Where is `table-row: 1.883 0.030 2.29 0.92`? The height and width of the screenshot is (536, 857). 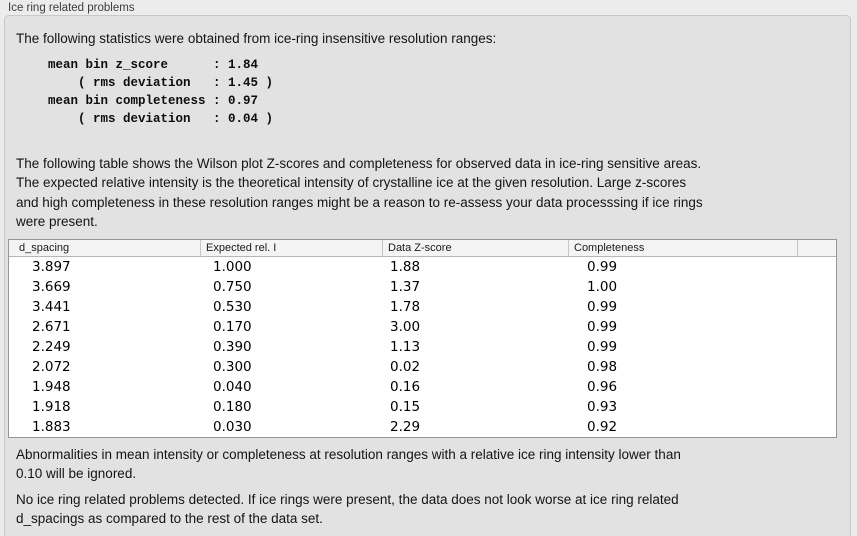
table-row: 1.883 0.030 2.29 0.92 is located at coordinates (422, 427).